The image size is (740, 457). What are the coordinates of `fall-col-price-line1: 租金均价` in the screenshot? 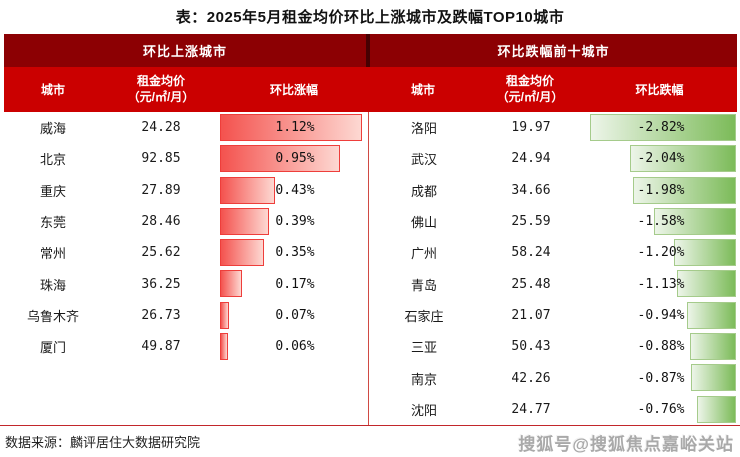 It's located at (529, 80).